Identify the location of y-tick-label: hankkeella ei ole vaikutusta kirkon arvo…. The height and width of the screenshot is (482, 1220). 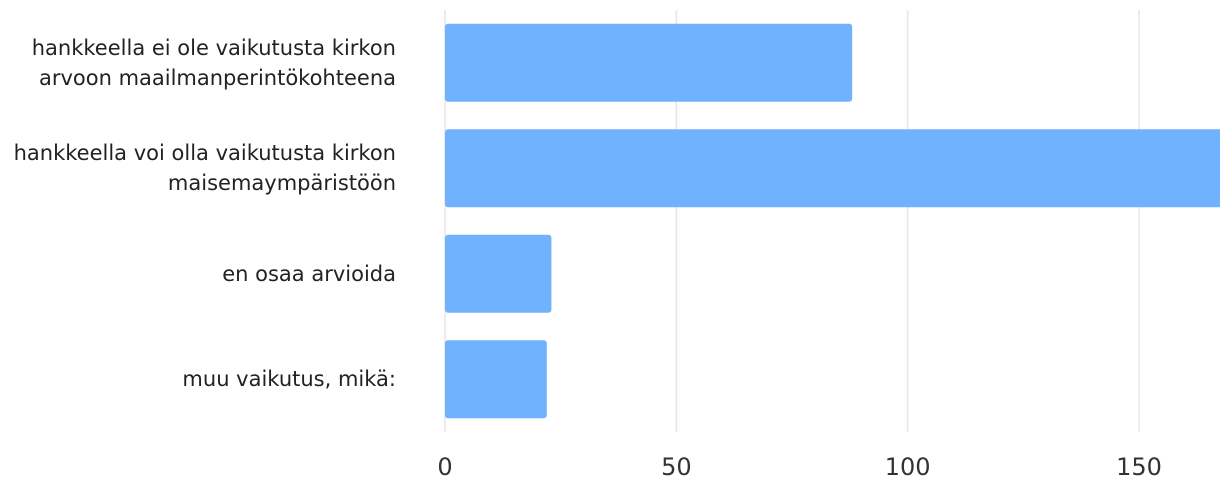
(213, 62).